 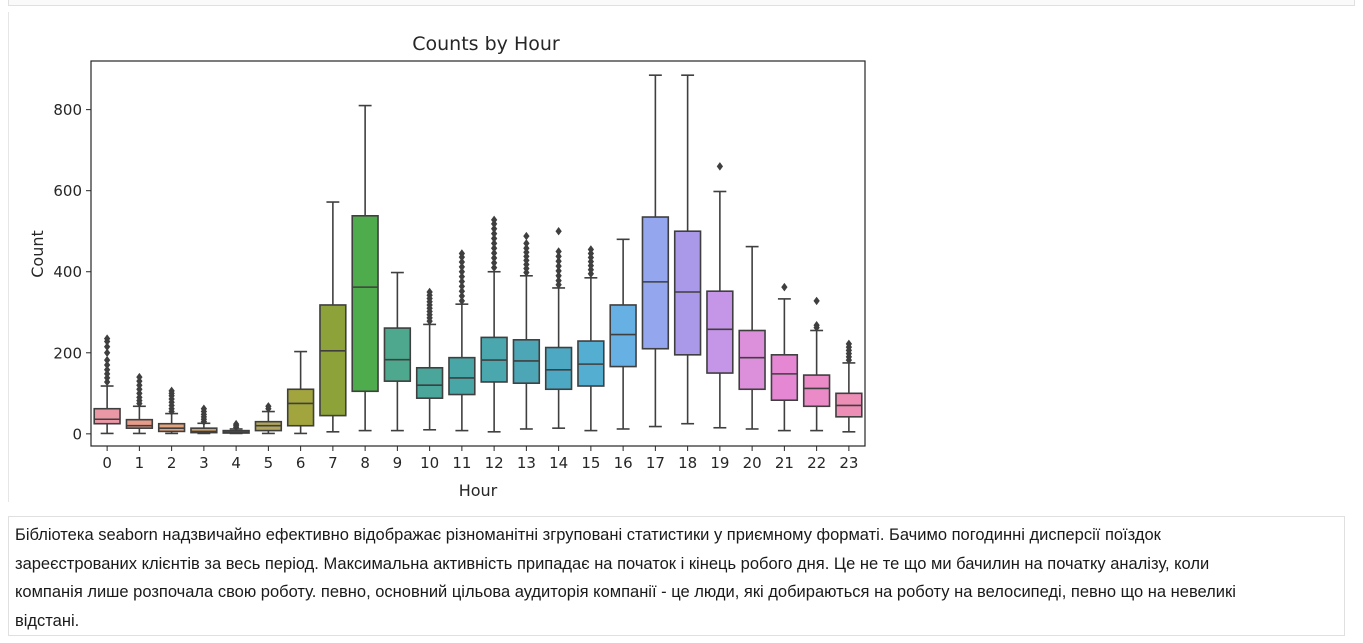 I want to click on x-tick-label: 6, so click(x=301, y=463).